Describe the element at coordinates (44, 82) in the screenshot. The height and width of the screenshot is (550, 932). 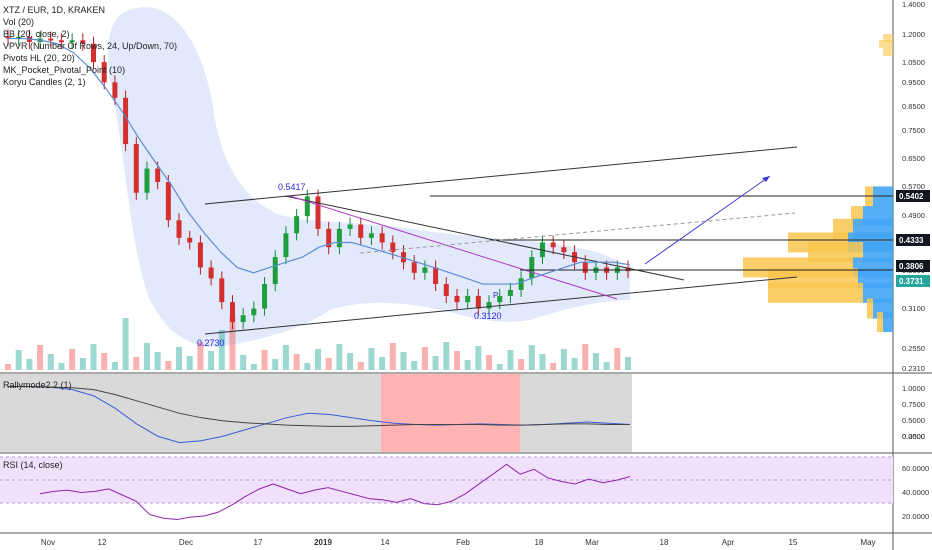
I see `legend-koryu: Koryu Candles (2, 1)` at that location.